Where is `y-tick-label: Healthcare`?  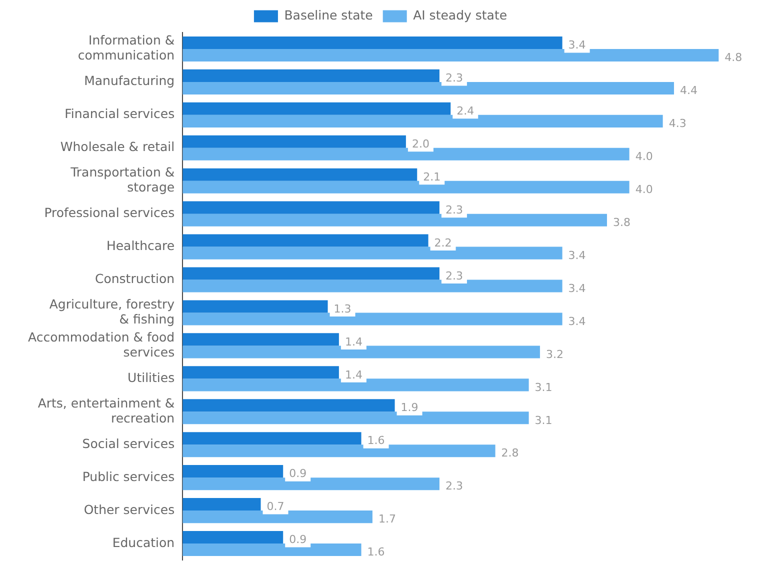
y-tick-label: Healthcare is located at coordinates (140, 246).